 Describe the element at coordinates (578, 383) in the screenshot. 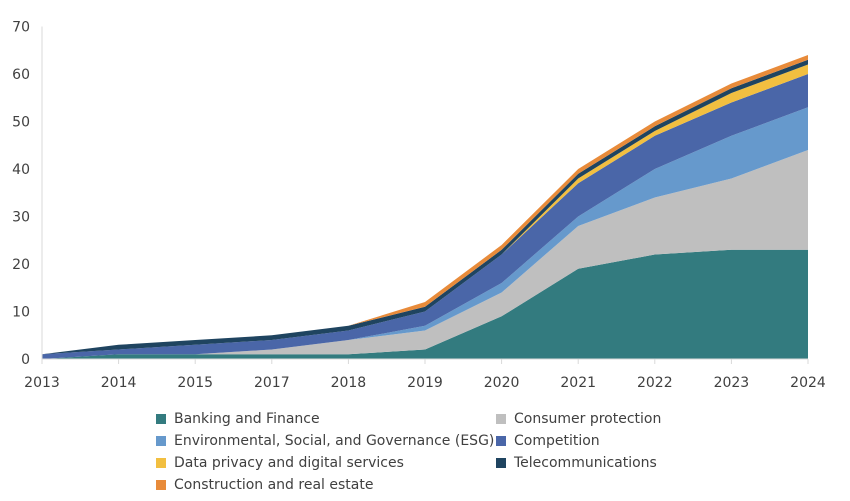

I see `x-tick-label: 2021` at that location.